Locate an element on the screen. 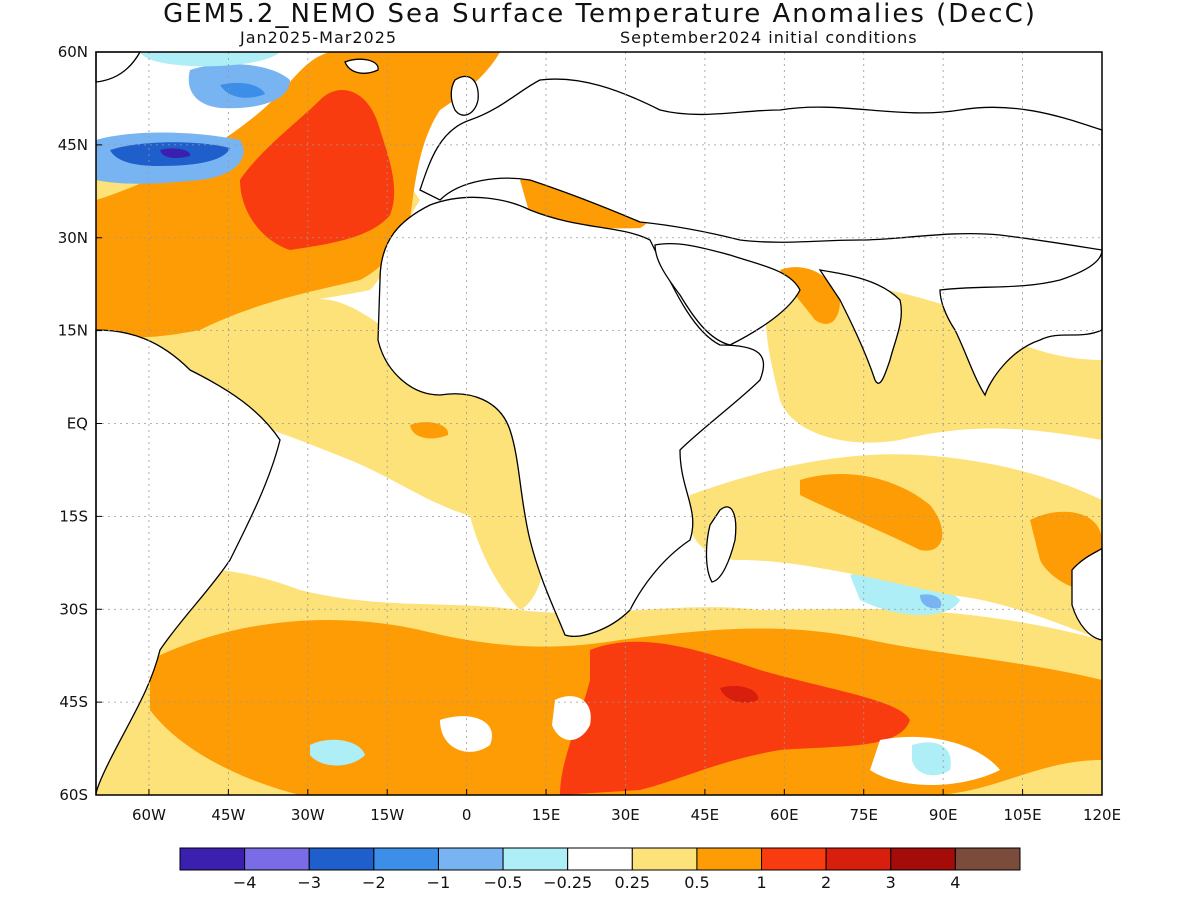 This screenshot has width=1200, height=900. lat-tick-label: EQ is located at coordinates (77, 424).